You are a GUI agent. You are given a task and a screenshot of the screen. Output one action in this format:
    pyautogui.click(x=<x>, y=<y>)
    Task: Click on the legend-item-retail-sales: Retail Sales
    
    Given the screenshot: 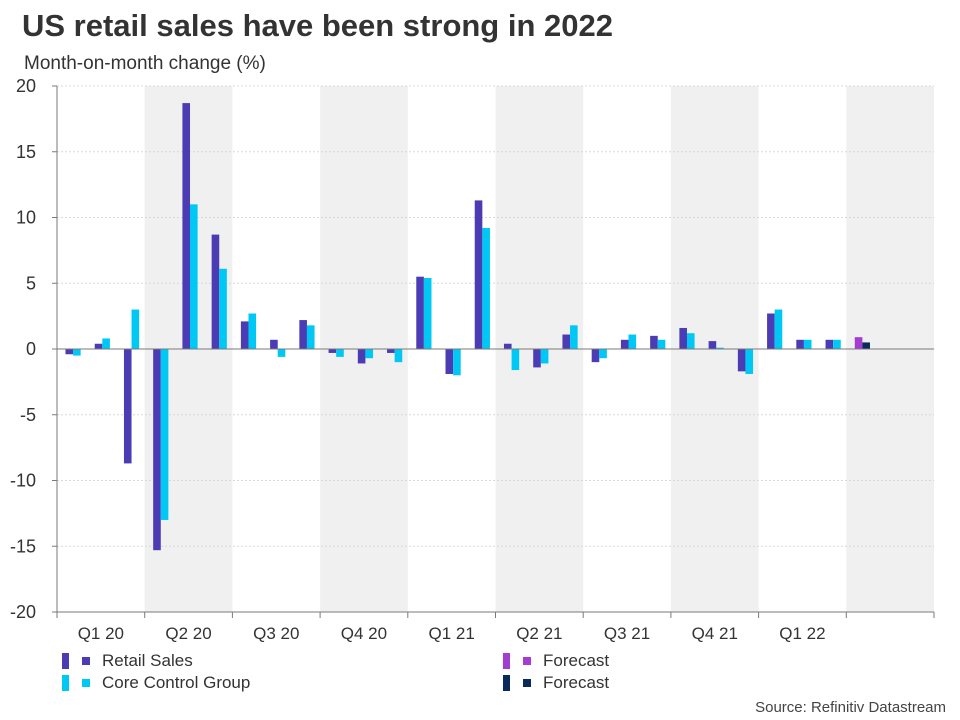 What is the action you would take?
    pyautogui.click(x=127, y=661)
    